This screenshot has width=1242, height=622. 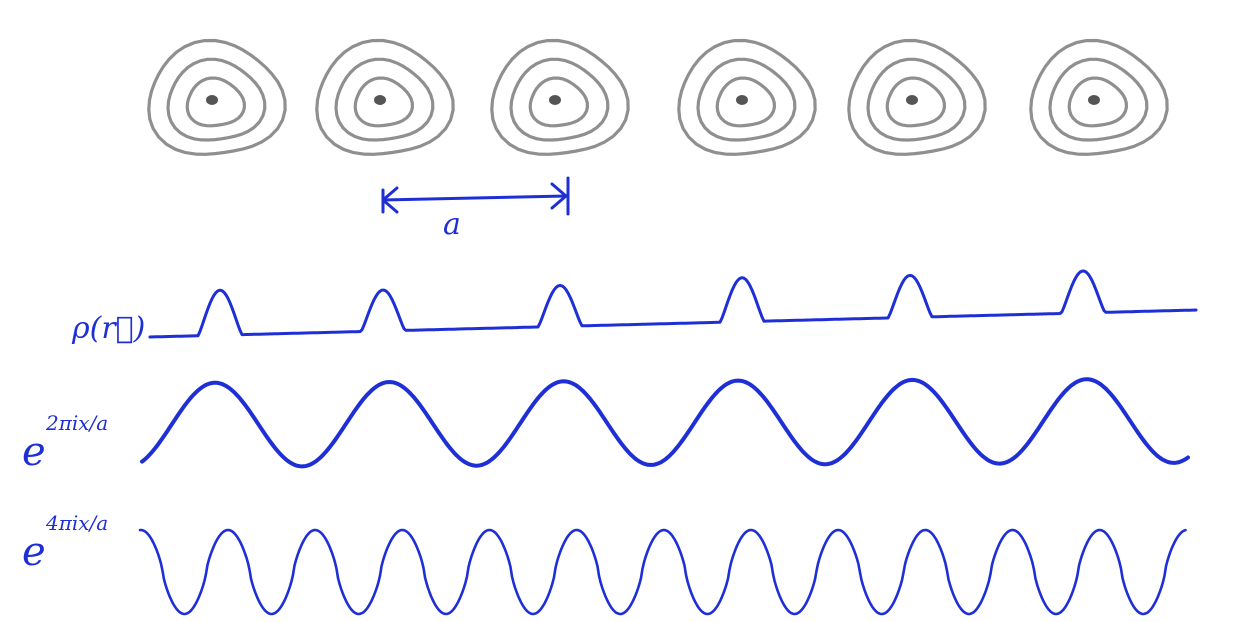 I want to click on wave2-base: e, so click(x=34, y=552).